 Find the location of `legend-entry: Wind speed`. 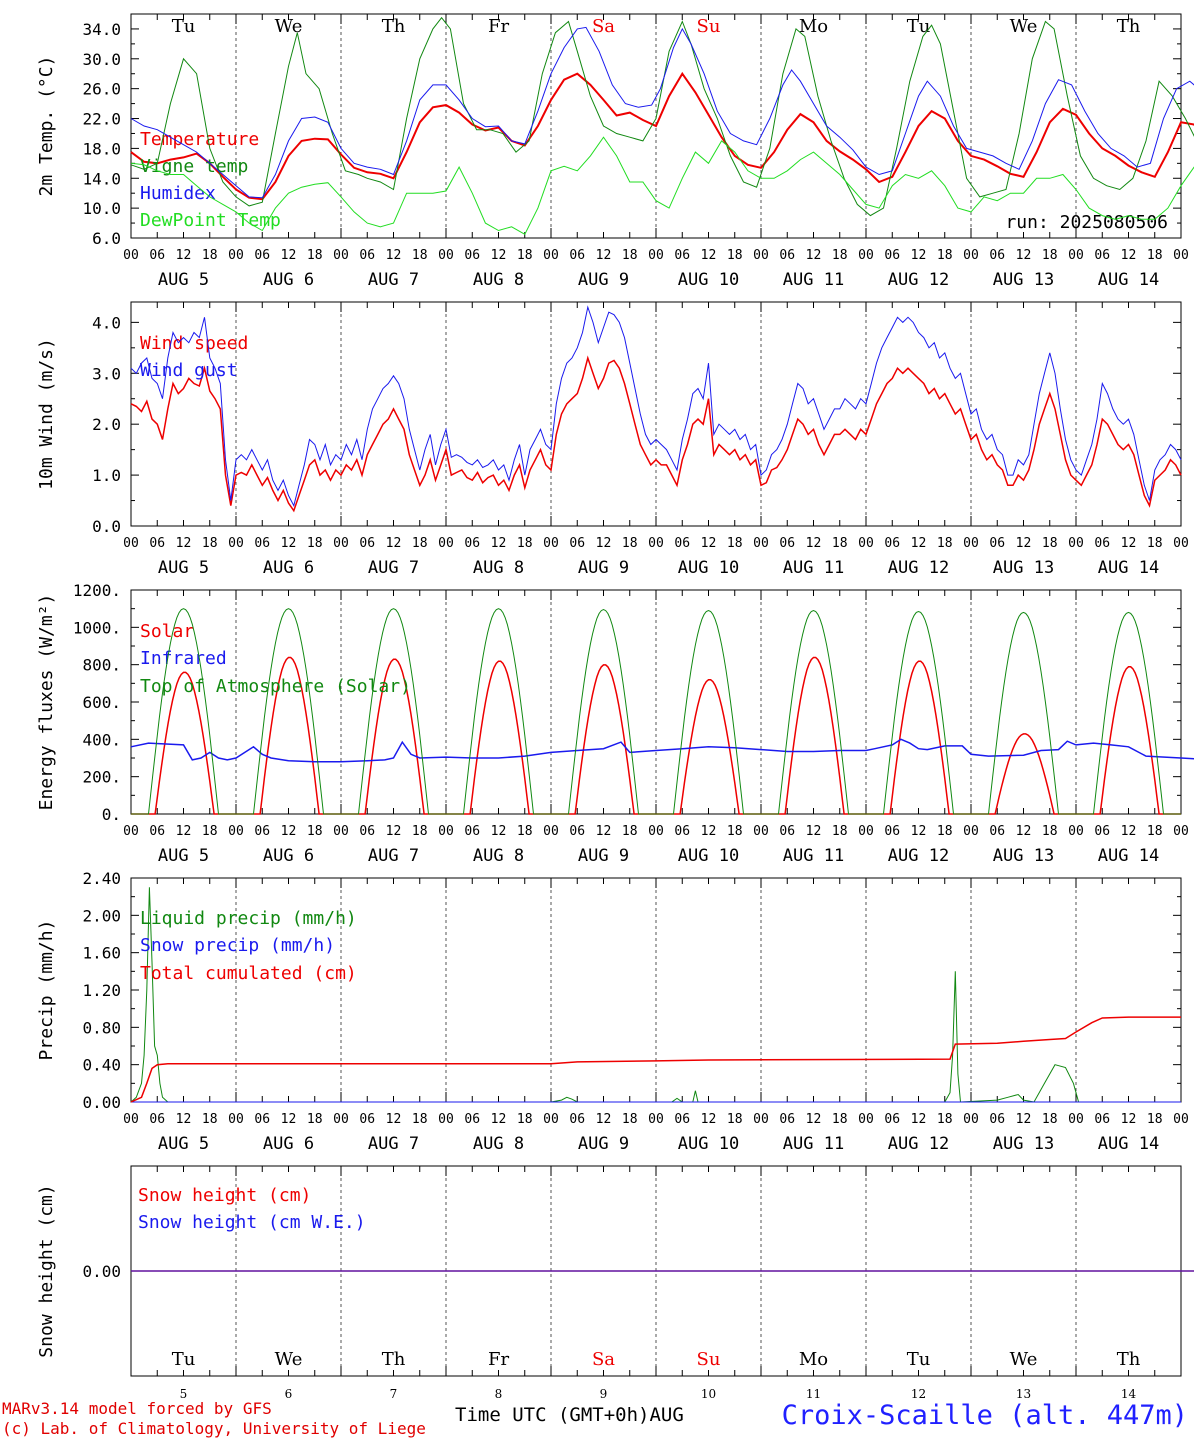

legend-entry: Wind speed is located at coordinates (194, 343).